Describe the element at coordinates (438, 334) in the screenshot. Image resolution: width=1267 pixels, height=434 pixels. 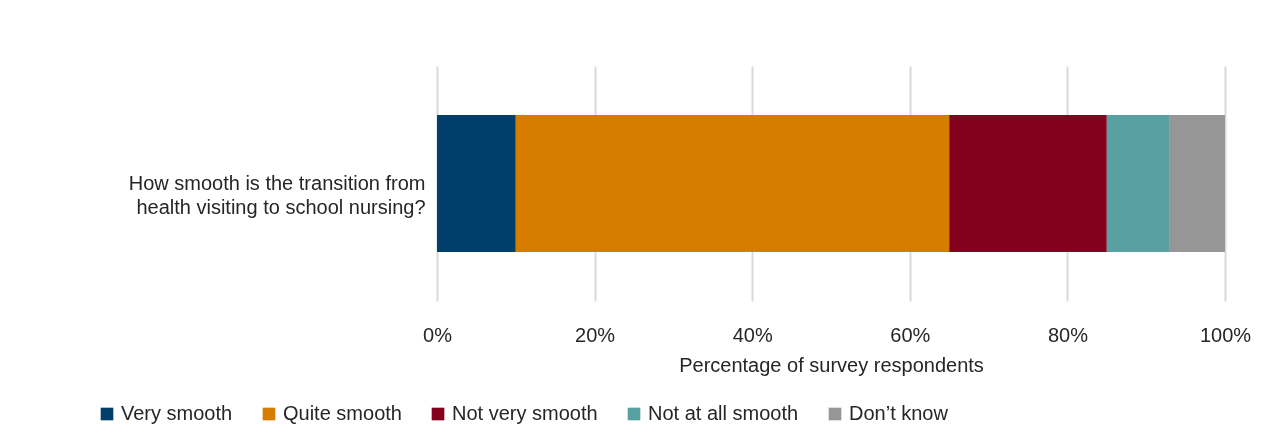
I see `x-tick-label: 0%` at that location.